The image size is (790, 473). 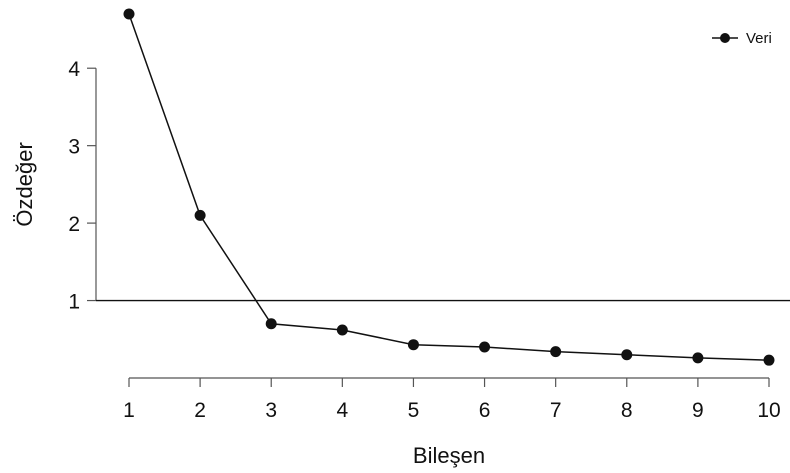 I want to click on legend-marker, so click(x=725, y=38).